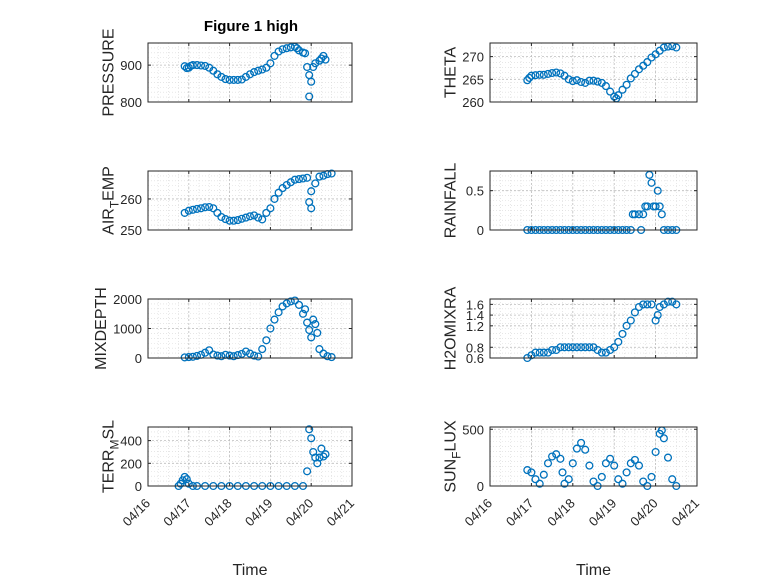 Image resolution: width=778 pixels, height=583 pixels. Describe the element at coordinates (451, 73) in the screenshot. I see `y-label-main: THETA` at that location.